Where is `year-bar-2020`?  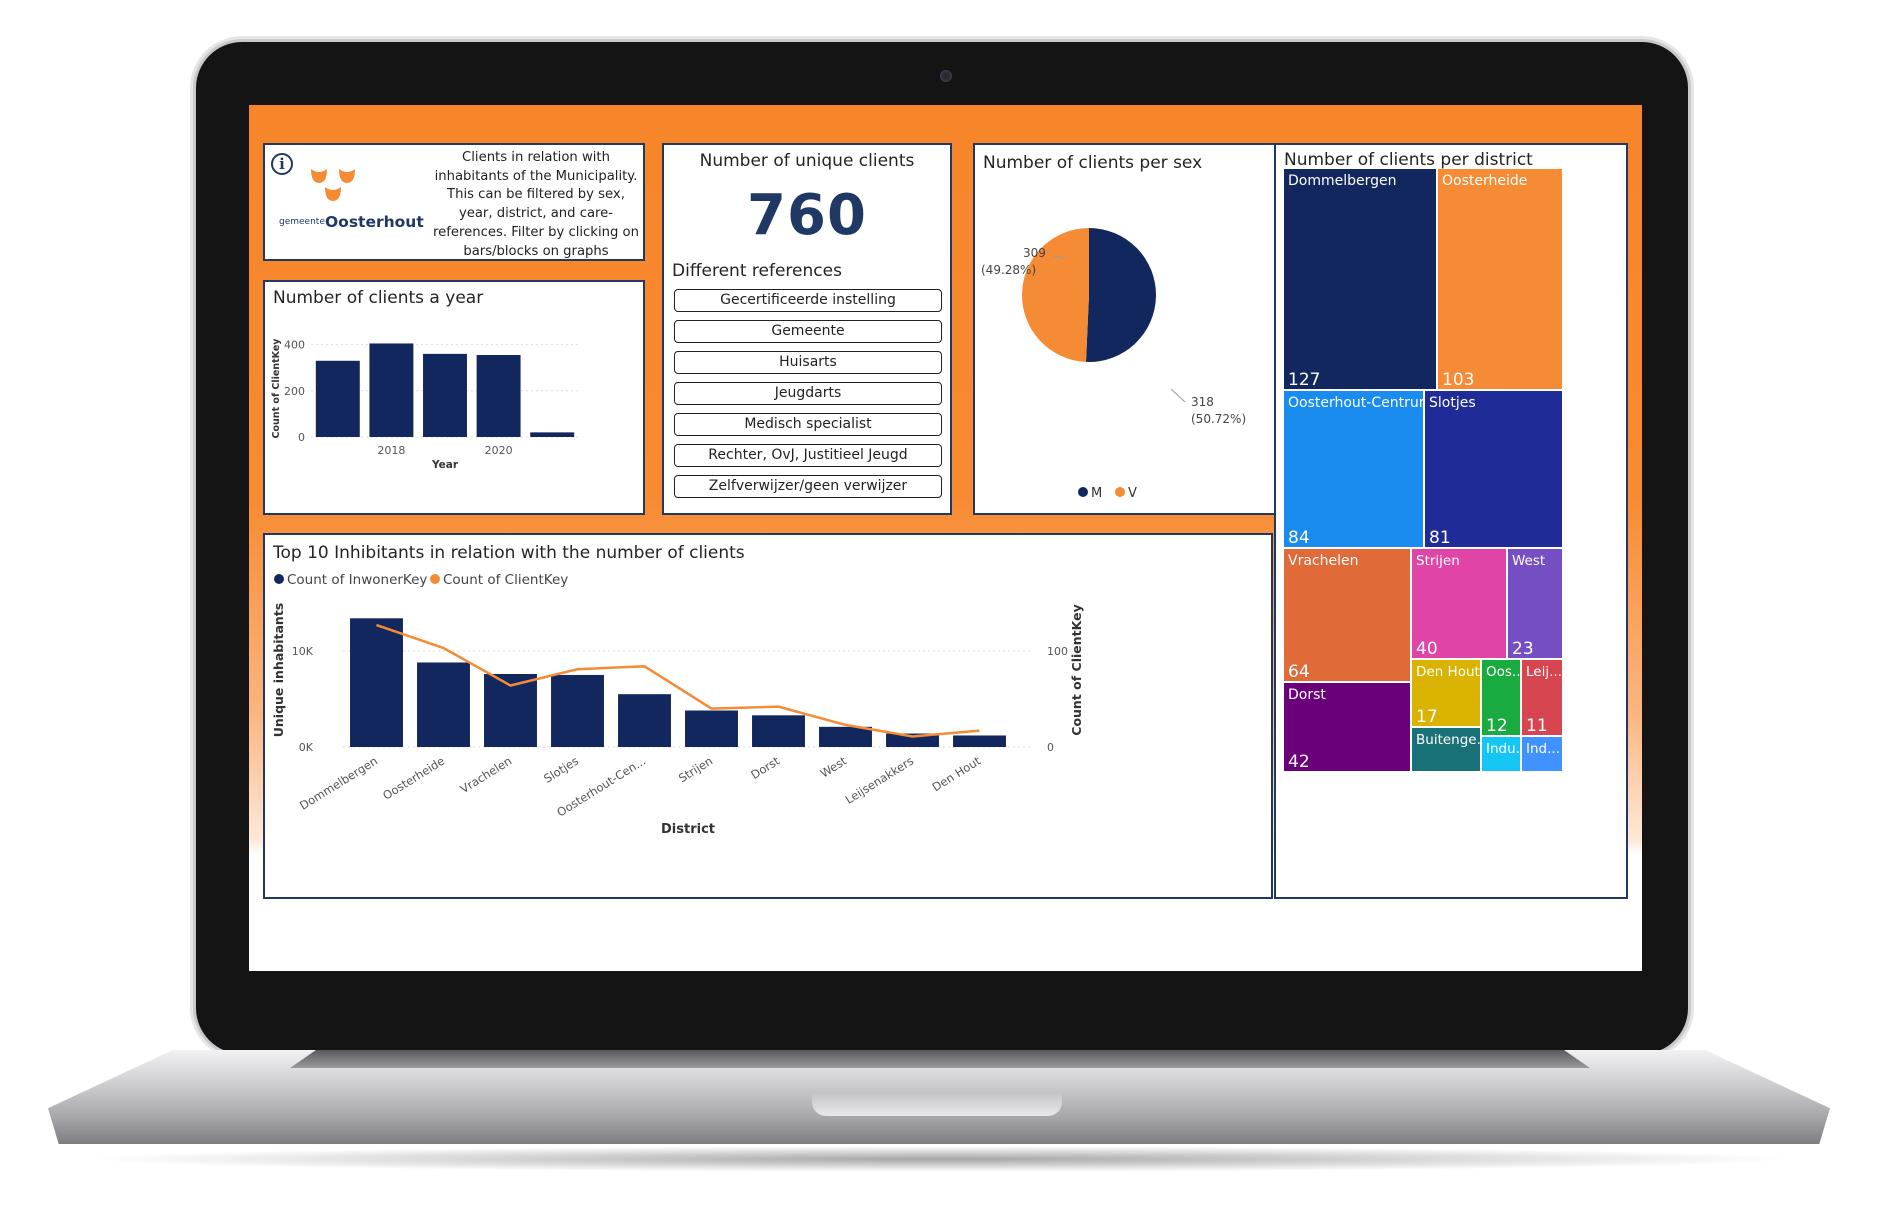 year-bar-2020 is located at coordinates (498, 396).